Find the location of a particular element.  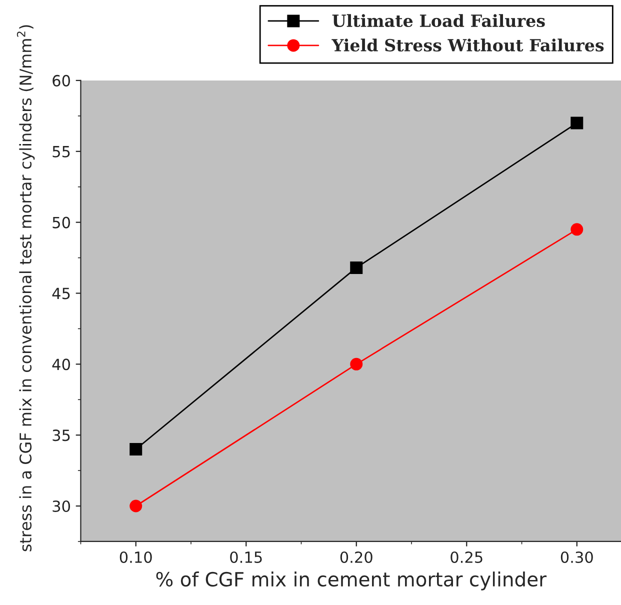

y-tick-label: 55 is located at coordinates (61, 152).